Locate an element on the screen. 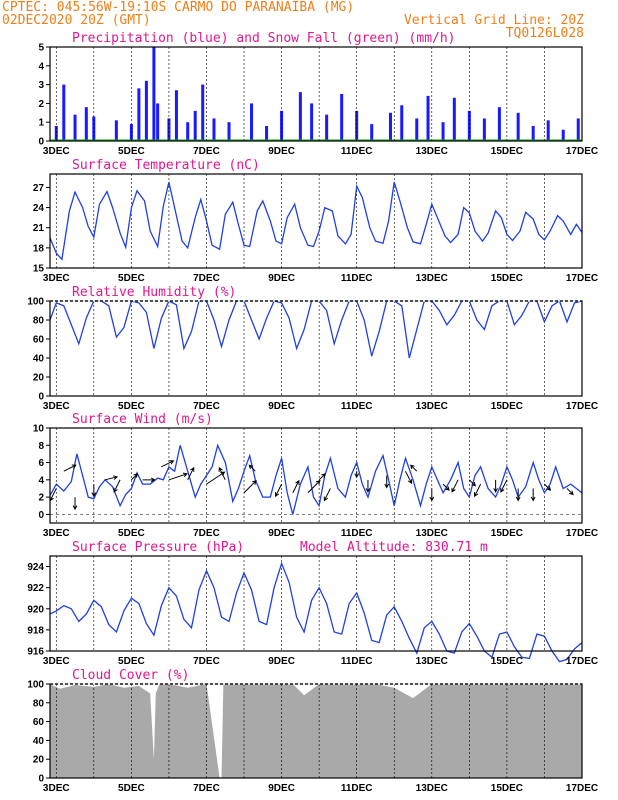 The image size is (618, 800). y-tick-label: 18 is located at coordinates (39, 248).